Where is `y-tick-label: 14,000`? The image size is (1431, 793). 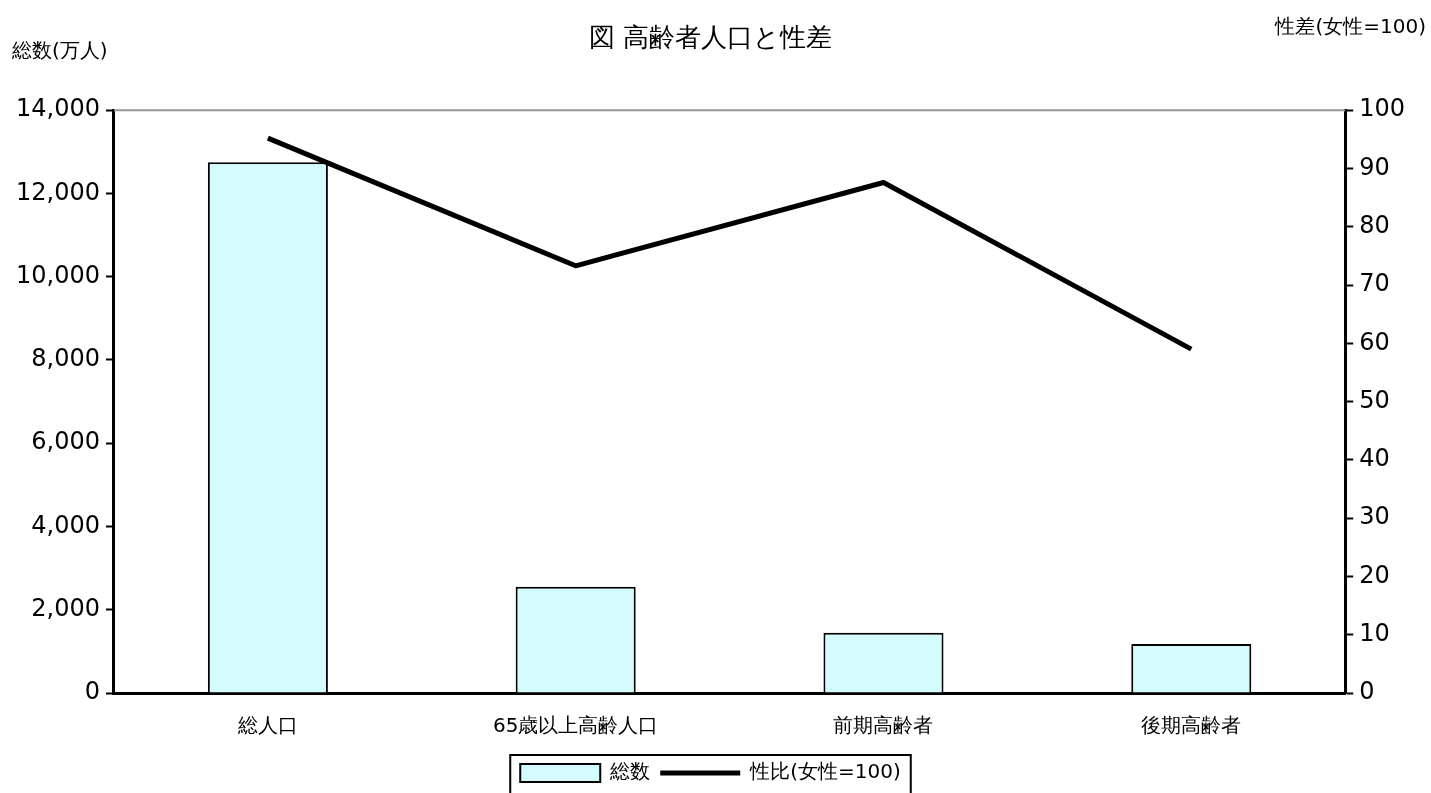 y-tick-label: 14,000 is located at coordinates (57, 108).